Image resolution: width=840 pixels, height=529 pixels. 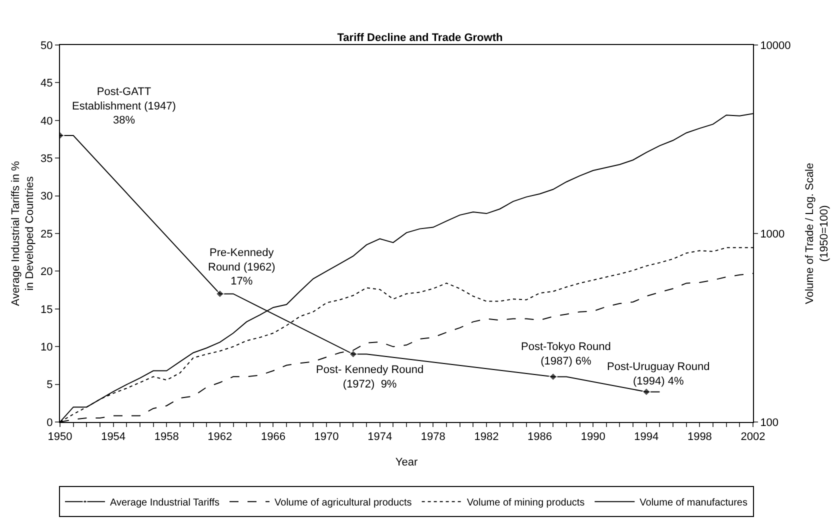 I want to click on x-tick-label: 1970, so click(x=326, y=437).